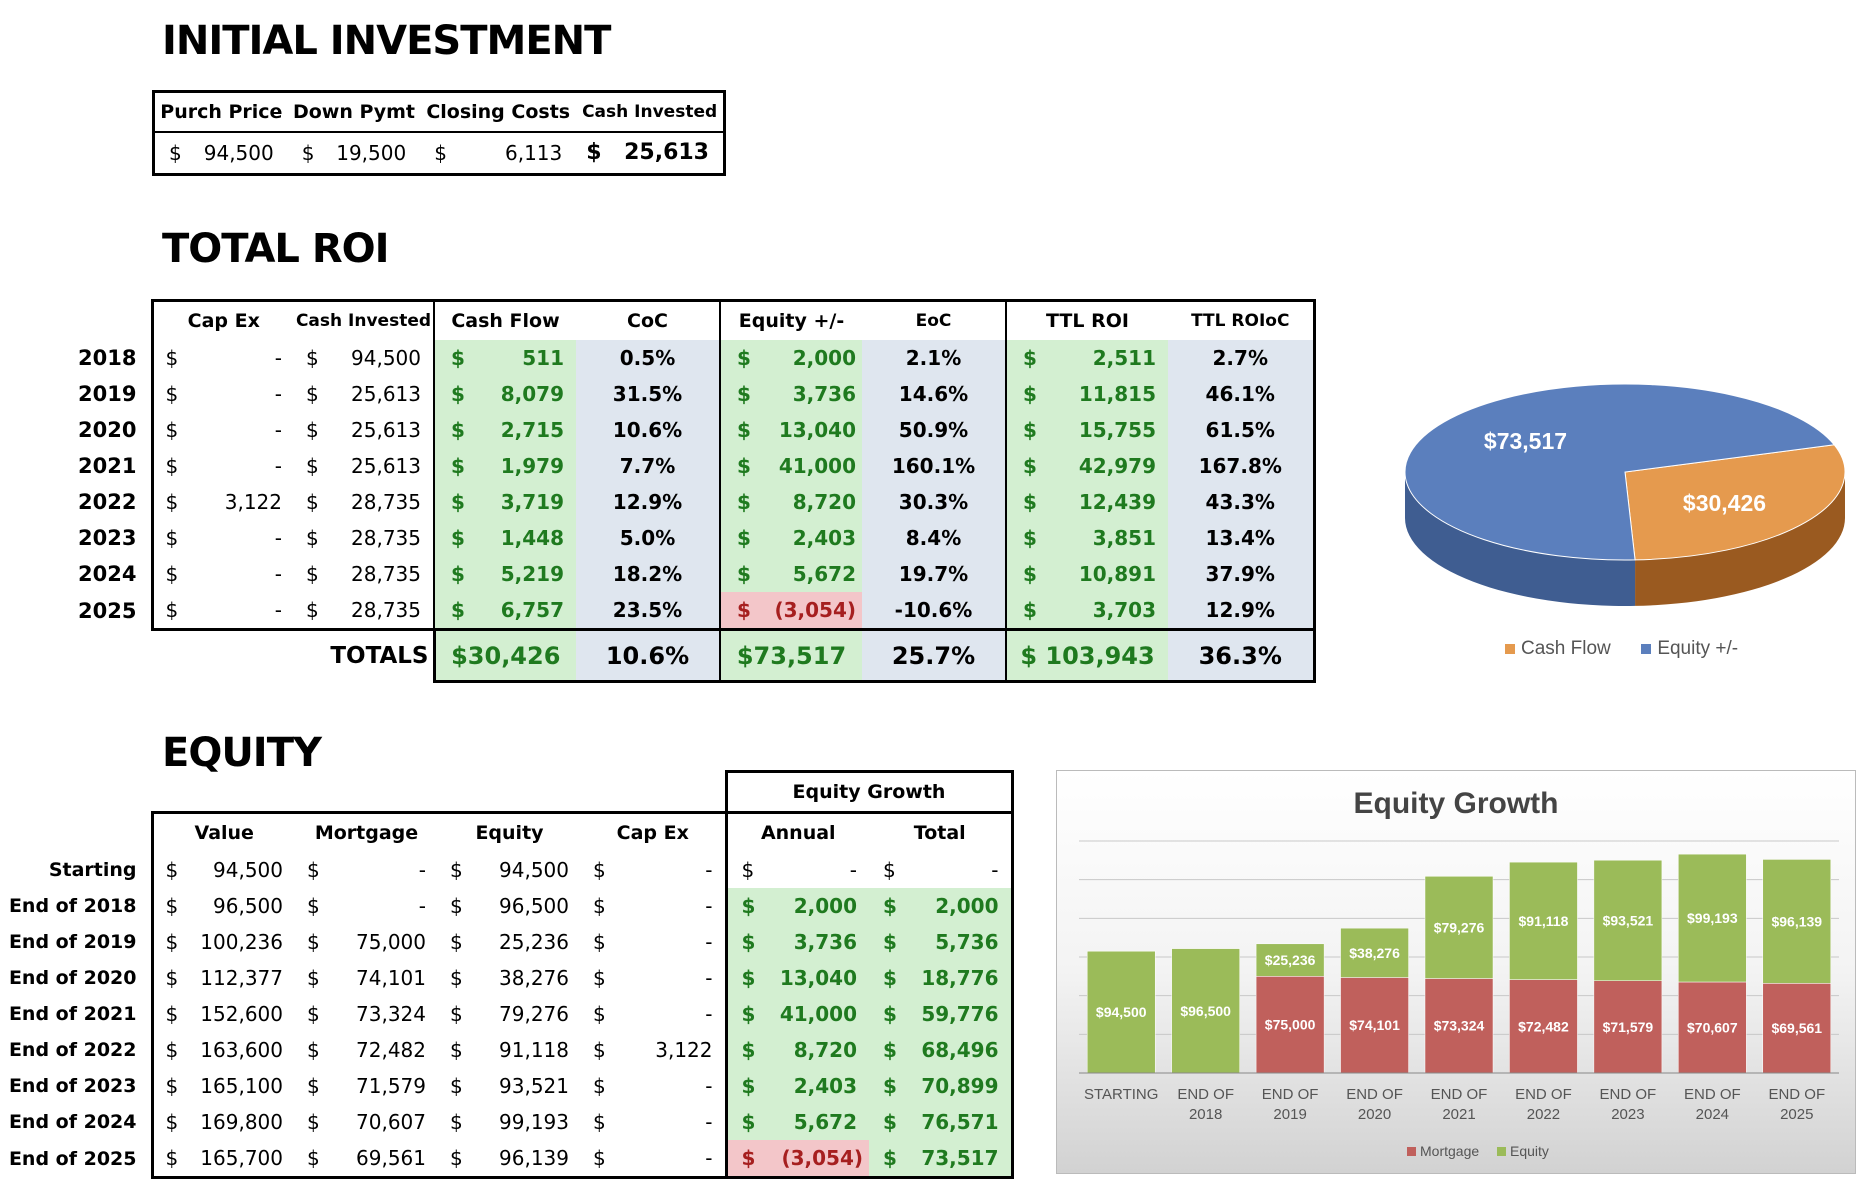  What do you see at coordinates (1796, 1114) in the screenshot?
I see `x-tick-label: 2025` at bounding box center [1796, 1114].